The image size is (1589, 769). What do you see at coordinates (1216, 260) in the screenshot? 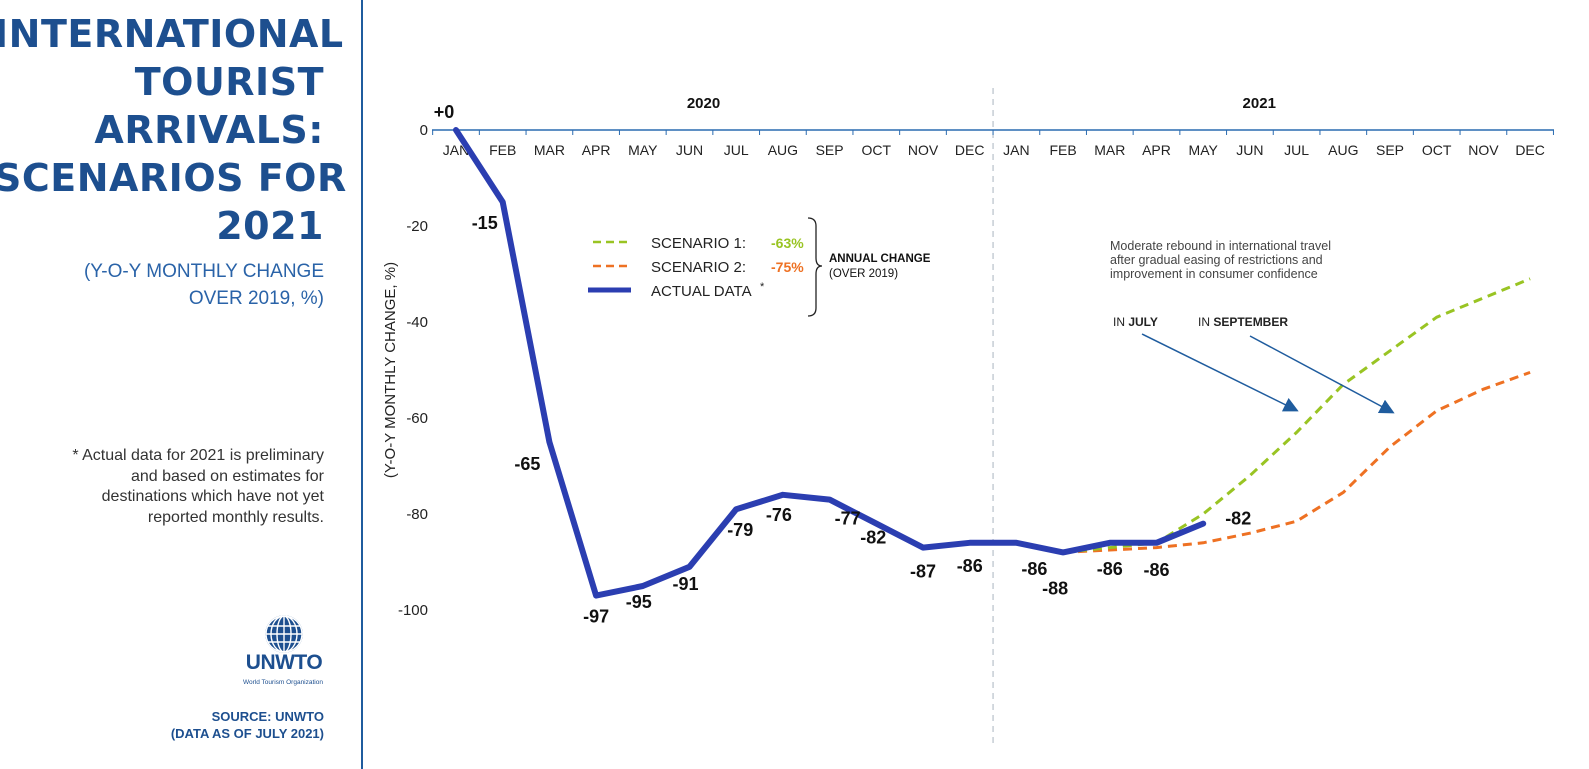
I see `annotation-text: after gradual easing of restrictions and` at bounding box center [1216, 260].